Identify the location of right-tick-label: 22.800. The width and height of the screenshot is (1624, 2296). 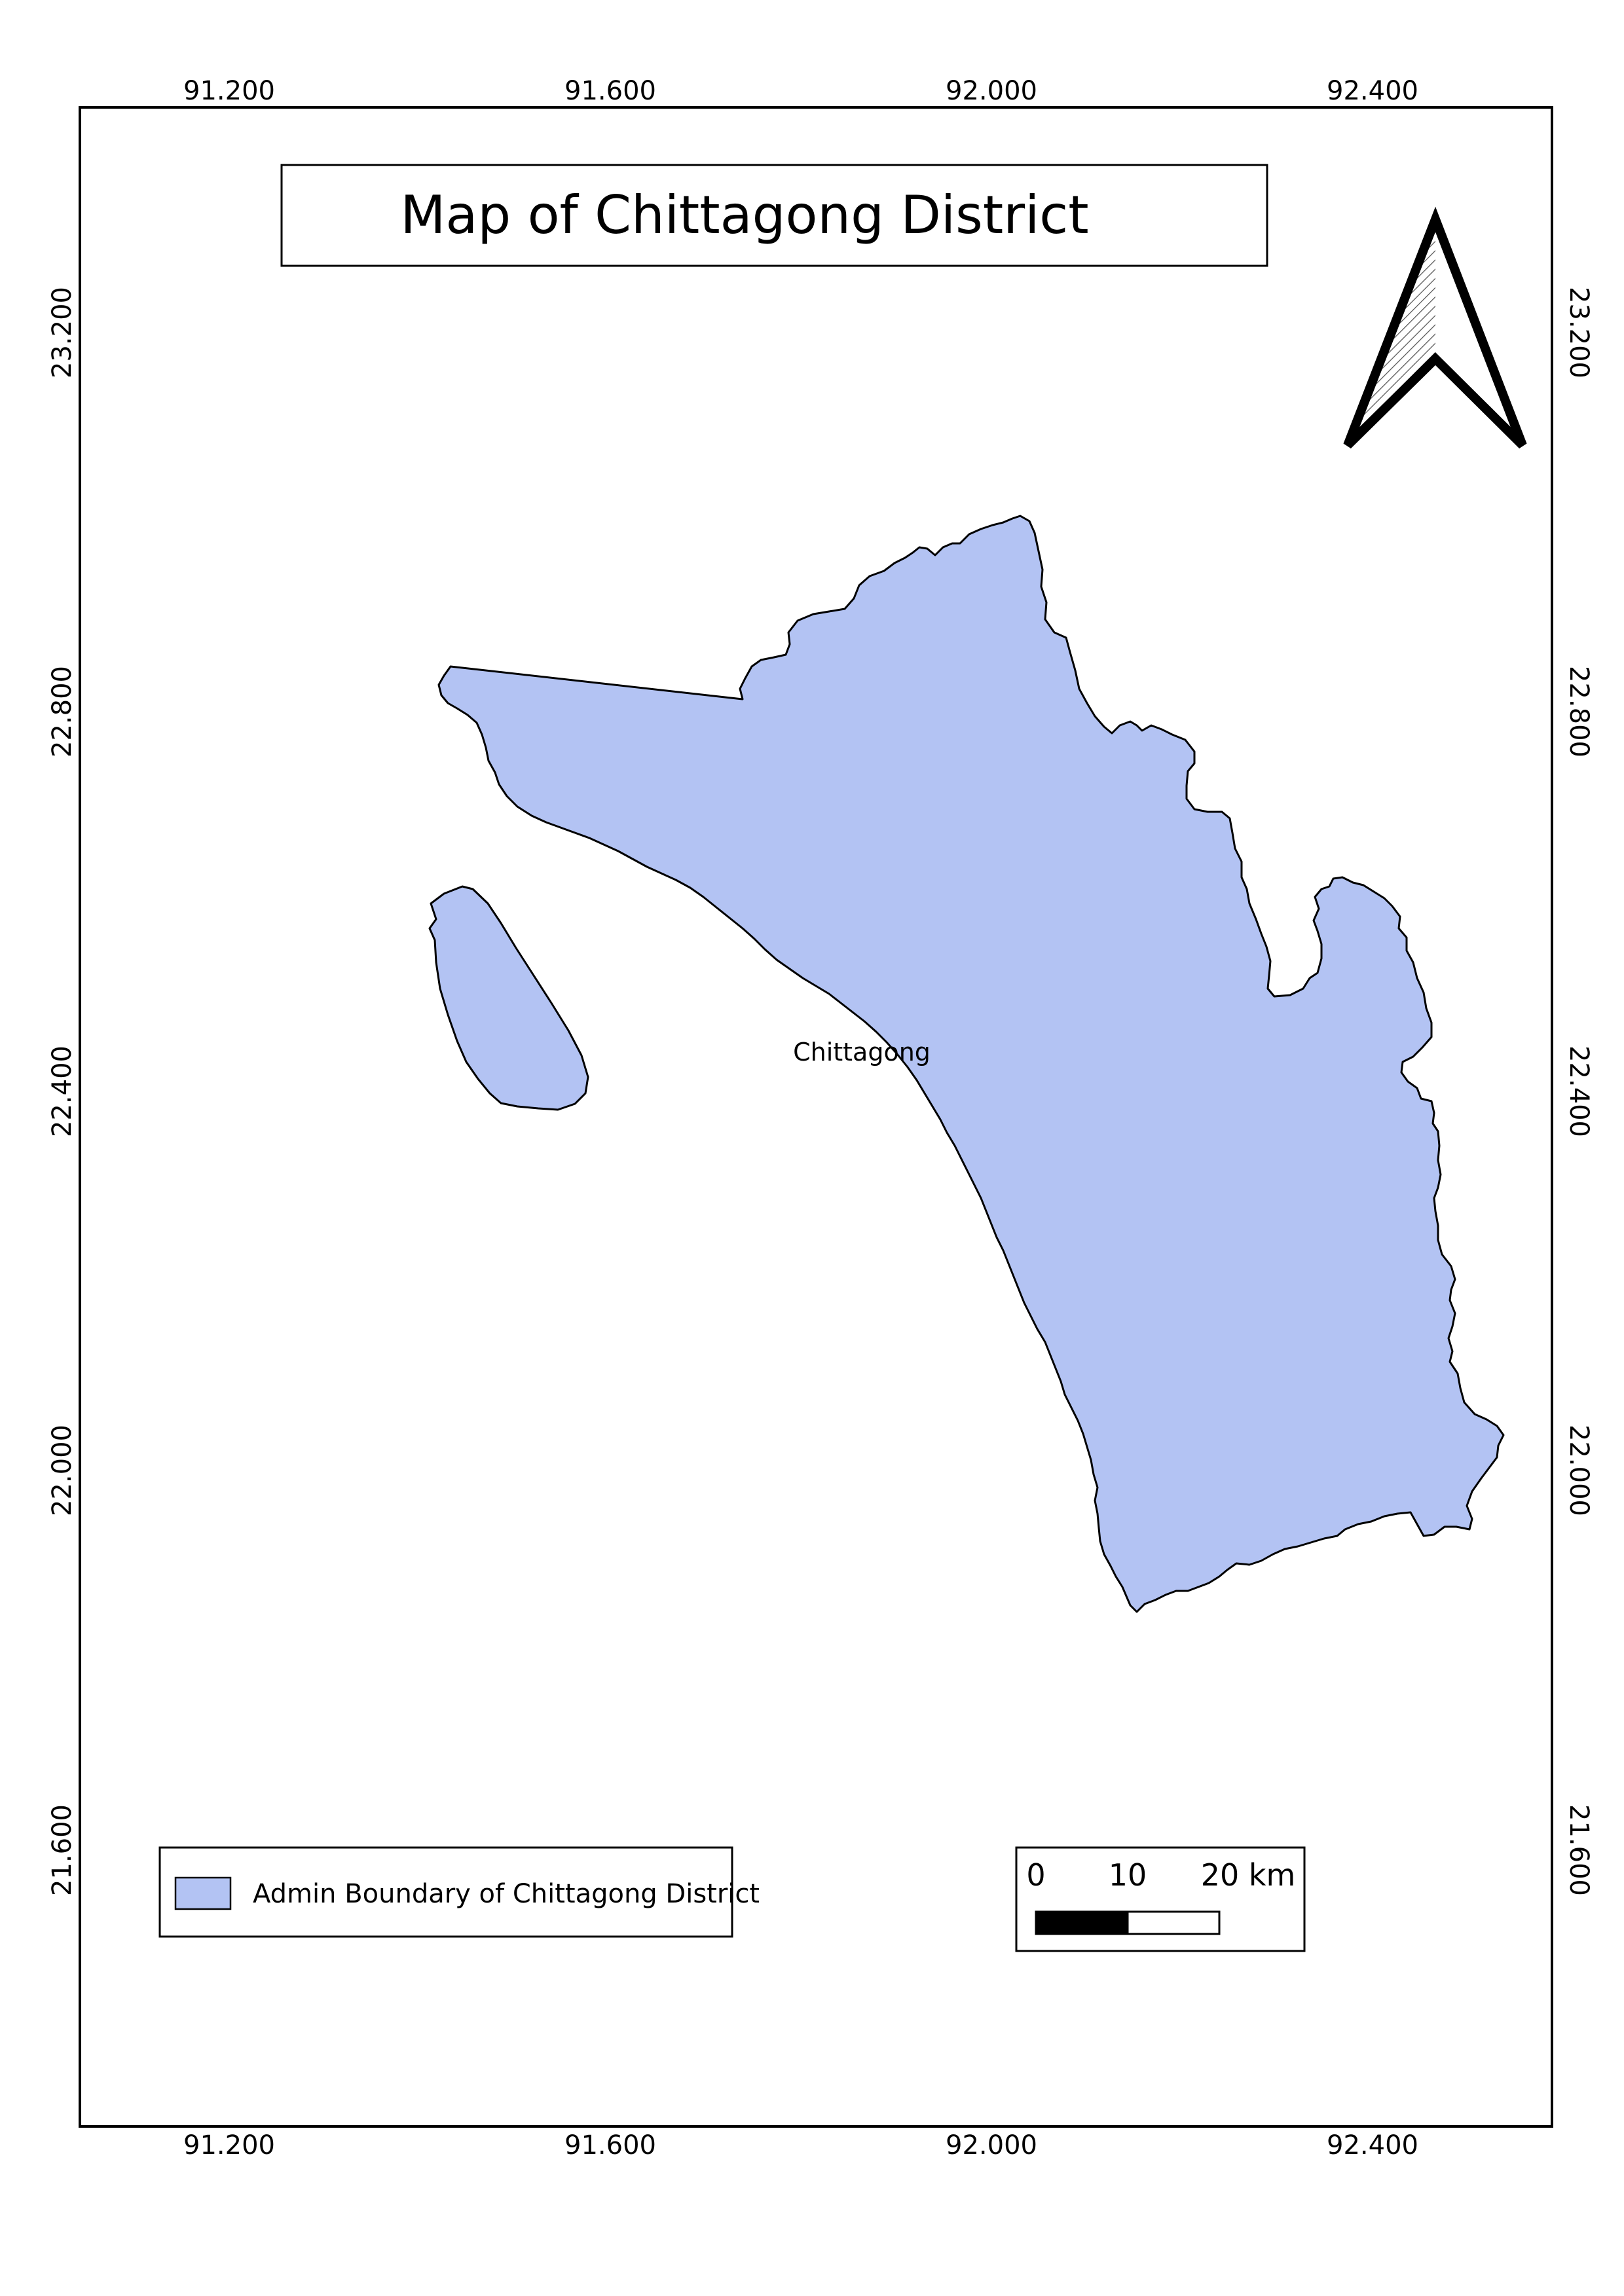
(1579, 711).